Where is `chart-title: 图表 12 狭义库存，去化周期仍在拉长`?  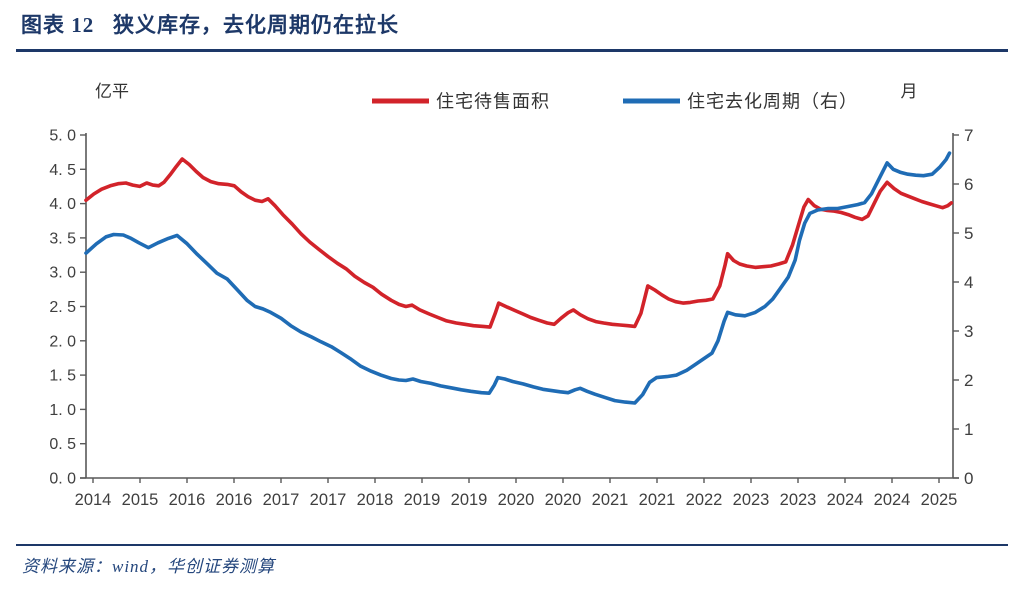
chart-title: 图表 12 狭义库存，去化周期仍在拉长 is located at coordinates (210, 25).